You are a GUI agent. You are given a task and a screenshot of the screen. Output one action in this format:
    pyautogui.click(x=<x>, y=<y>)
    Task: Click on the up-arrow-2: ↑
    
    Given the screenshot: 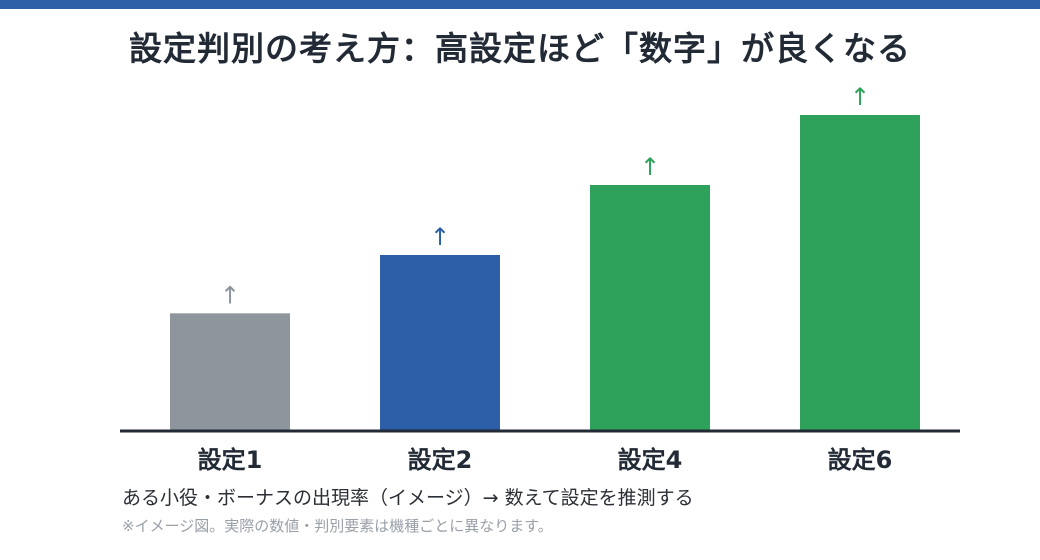 What is the action you would take?
    pyautogui.click(x=440, y=237)
    